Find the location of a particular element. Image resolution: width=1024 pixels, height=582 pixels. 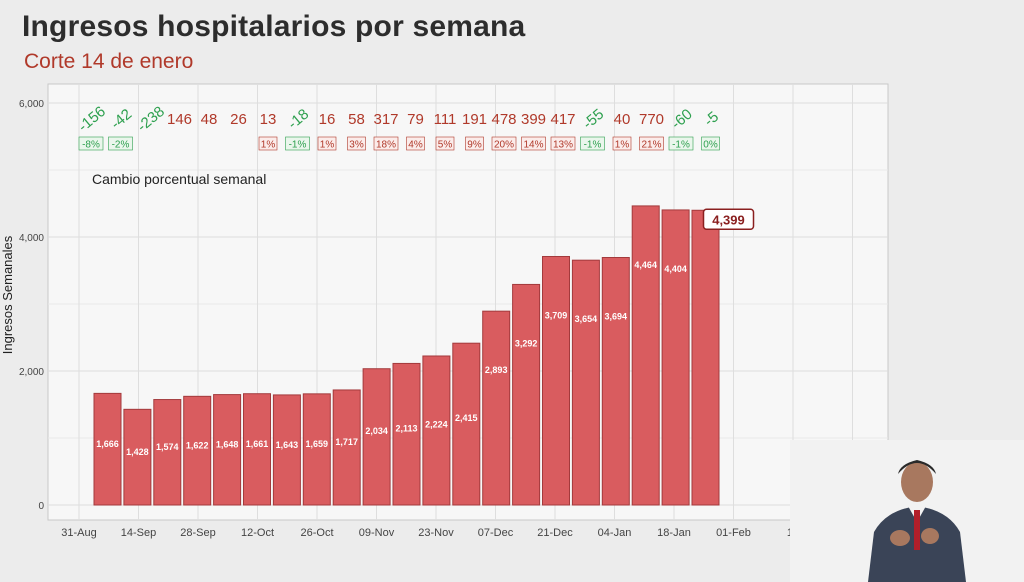

x-tick-label: 07-Dec is located at coordinates (496, 533).